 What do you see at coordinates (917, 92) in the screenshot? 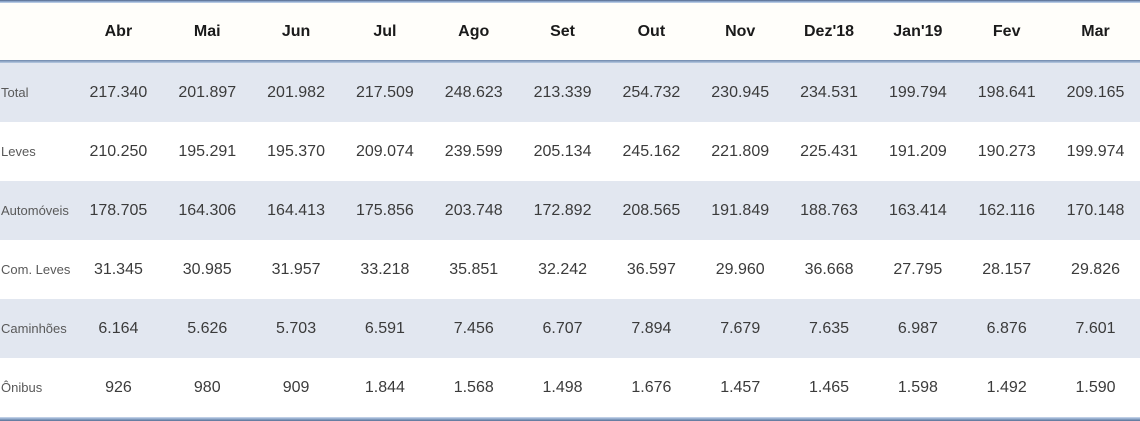
I see `data-cell: 199.794` at bounding box center [917, 92].